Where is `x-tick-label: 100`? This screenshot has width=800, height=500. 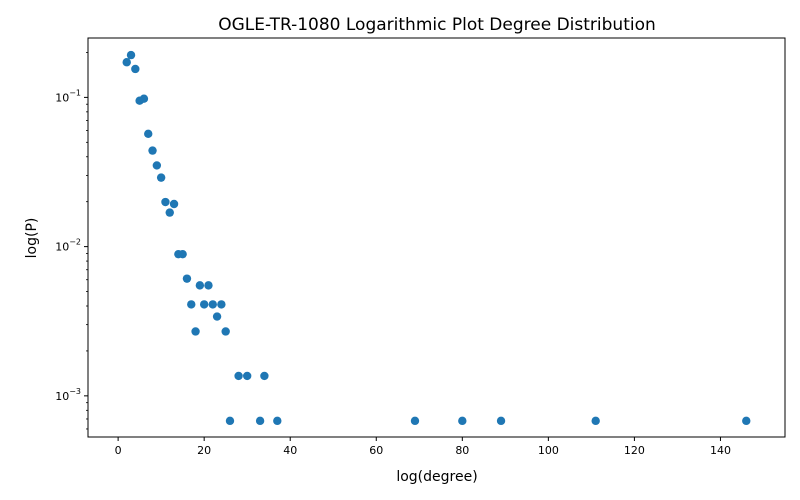
x-tick-label: 100 is located at coordinates (548, 450).